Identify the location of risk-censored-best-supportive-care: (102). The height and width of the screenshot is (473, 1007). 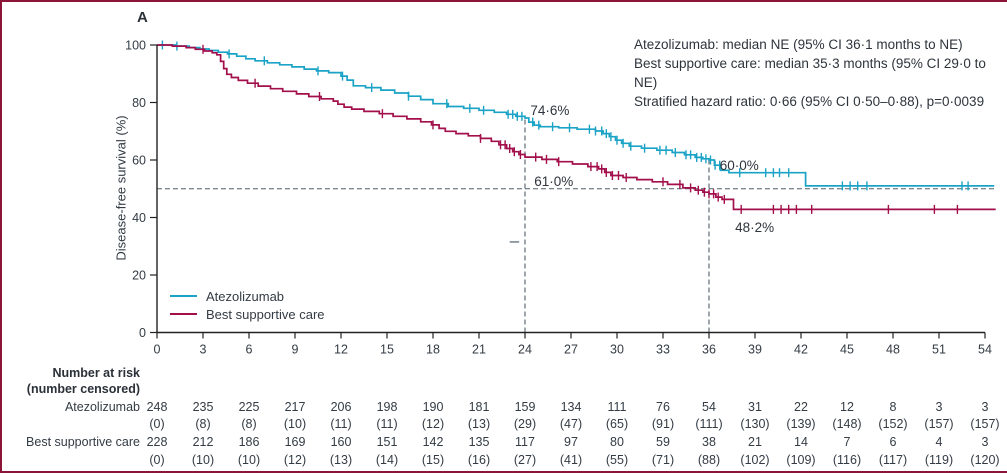
(755, 460).